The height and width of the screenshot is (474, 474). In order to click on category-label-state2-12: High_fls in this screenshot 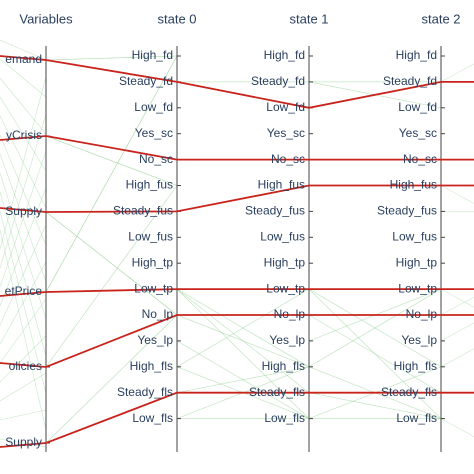, I will do `click(415, 366)`.